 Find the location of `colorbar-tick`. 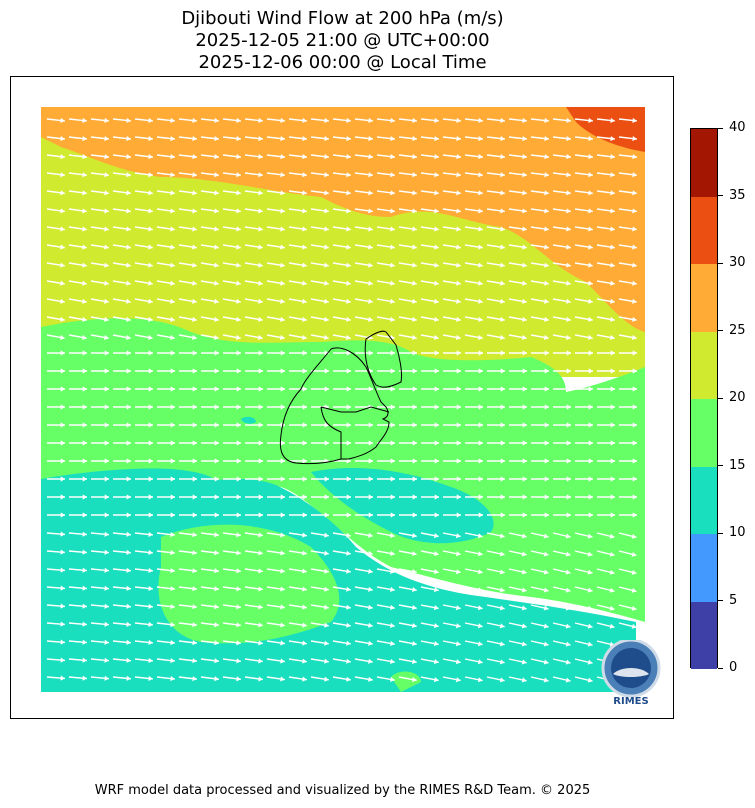

colorbar-tick is located at coordinates (720, 533).